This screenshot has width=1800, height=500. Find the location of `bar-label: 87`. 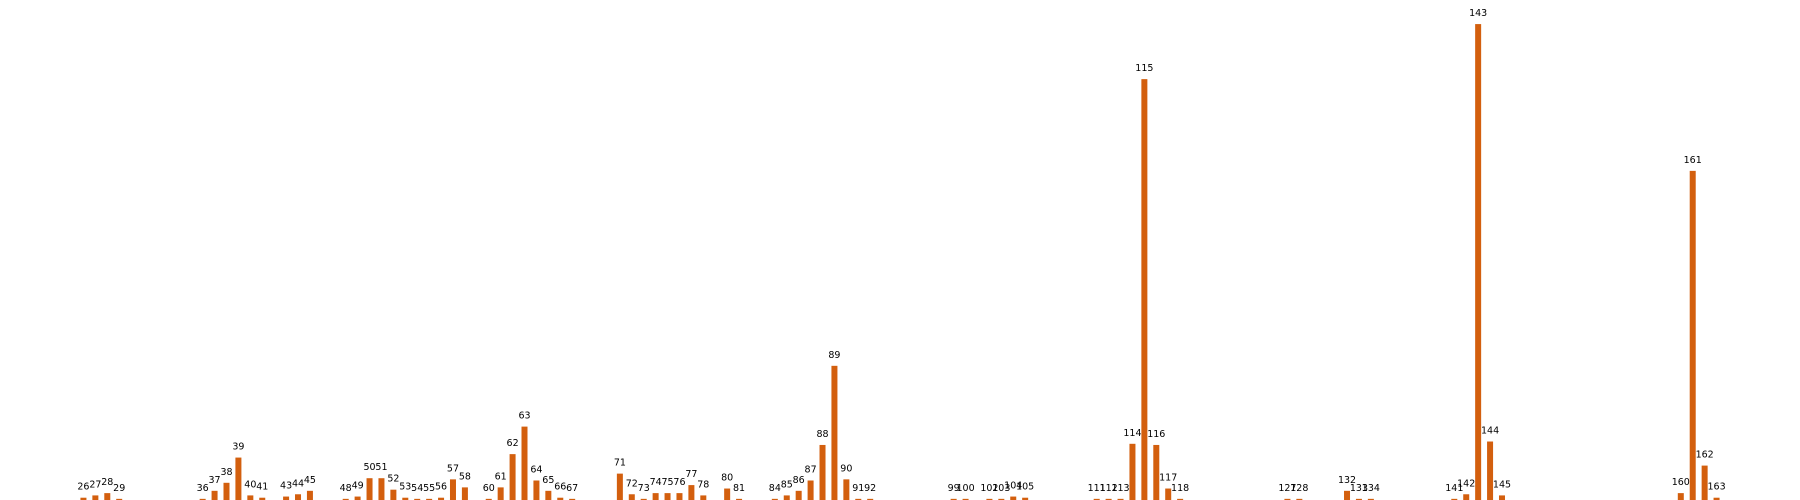

bar-label: 87 is located at coordinates (811, 470).